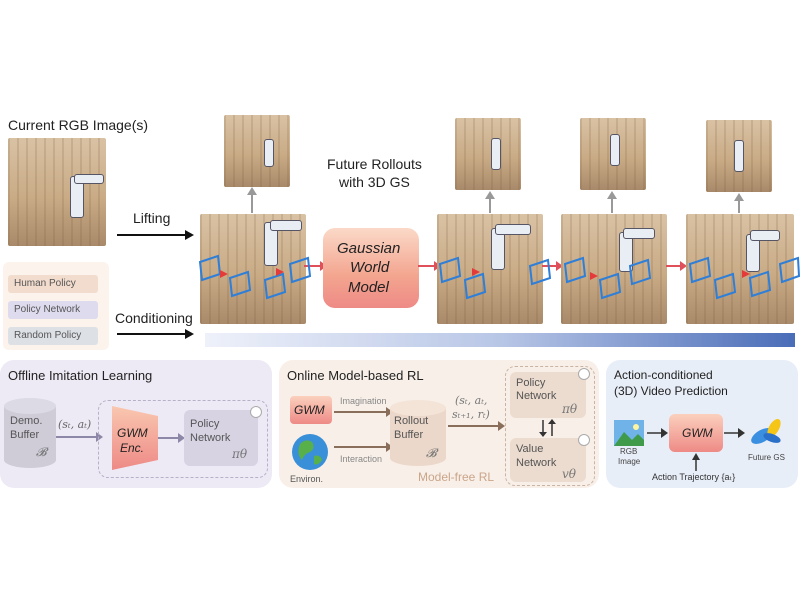  I want to click on camera-frustums, so click(499, 277).